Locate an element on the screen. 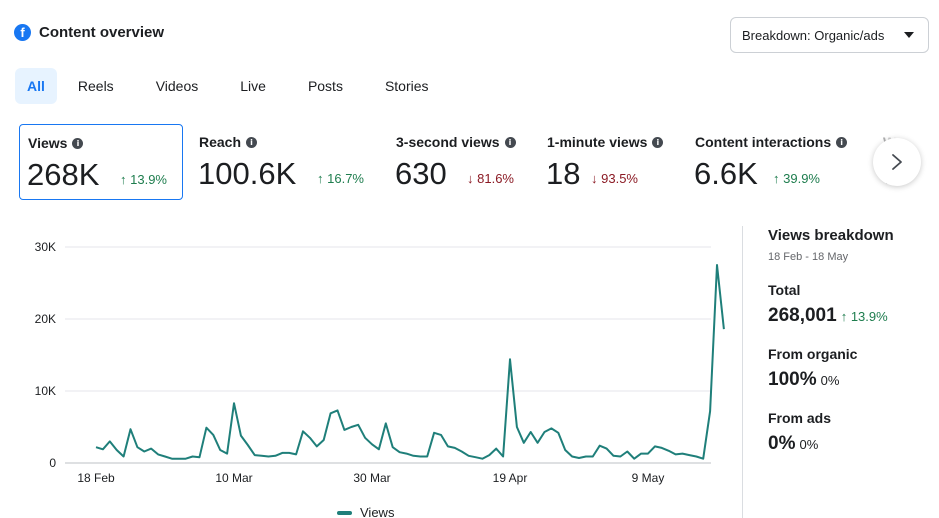 The height and width of the screenshot is (518, 939). total-change: ↑ 13.9% is located at coordinates (864, 316).